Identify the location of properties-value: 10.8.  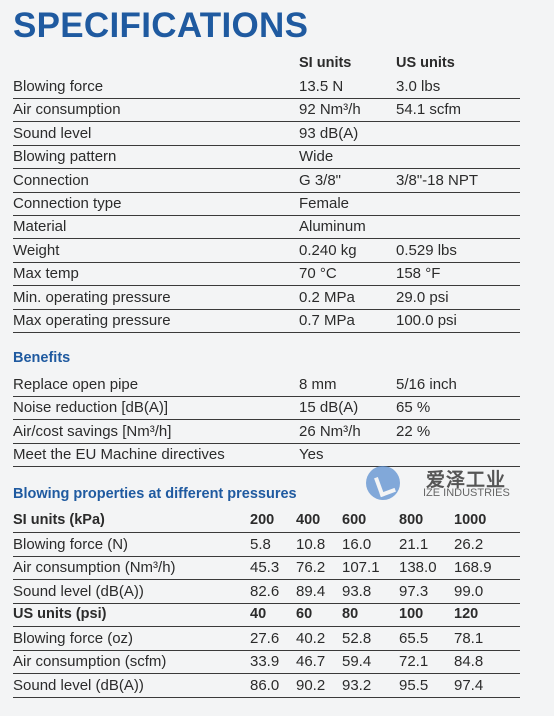
(311, 544).